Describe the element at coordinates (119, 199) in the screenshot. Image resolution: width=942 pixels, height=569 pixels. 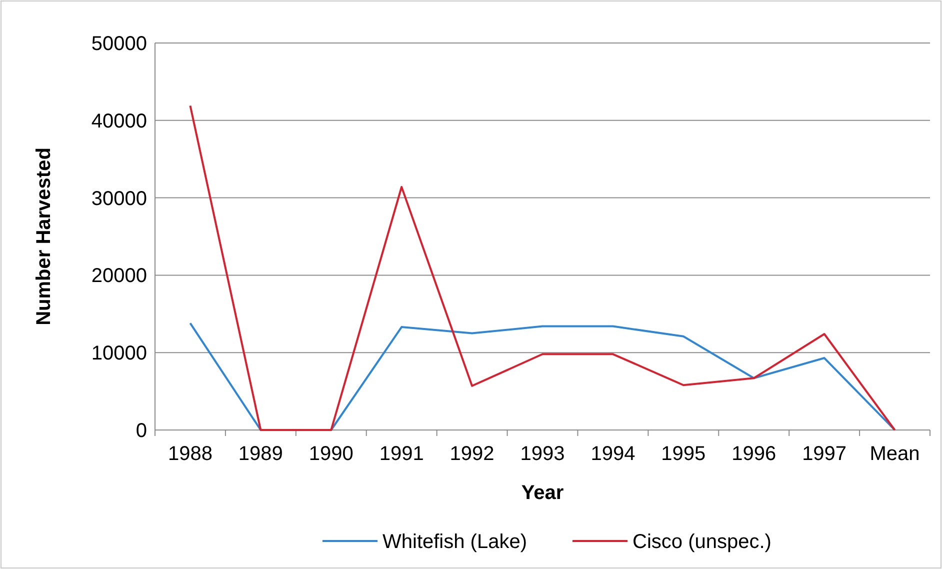
I see `y-tick-label: 30000` at that location.